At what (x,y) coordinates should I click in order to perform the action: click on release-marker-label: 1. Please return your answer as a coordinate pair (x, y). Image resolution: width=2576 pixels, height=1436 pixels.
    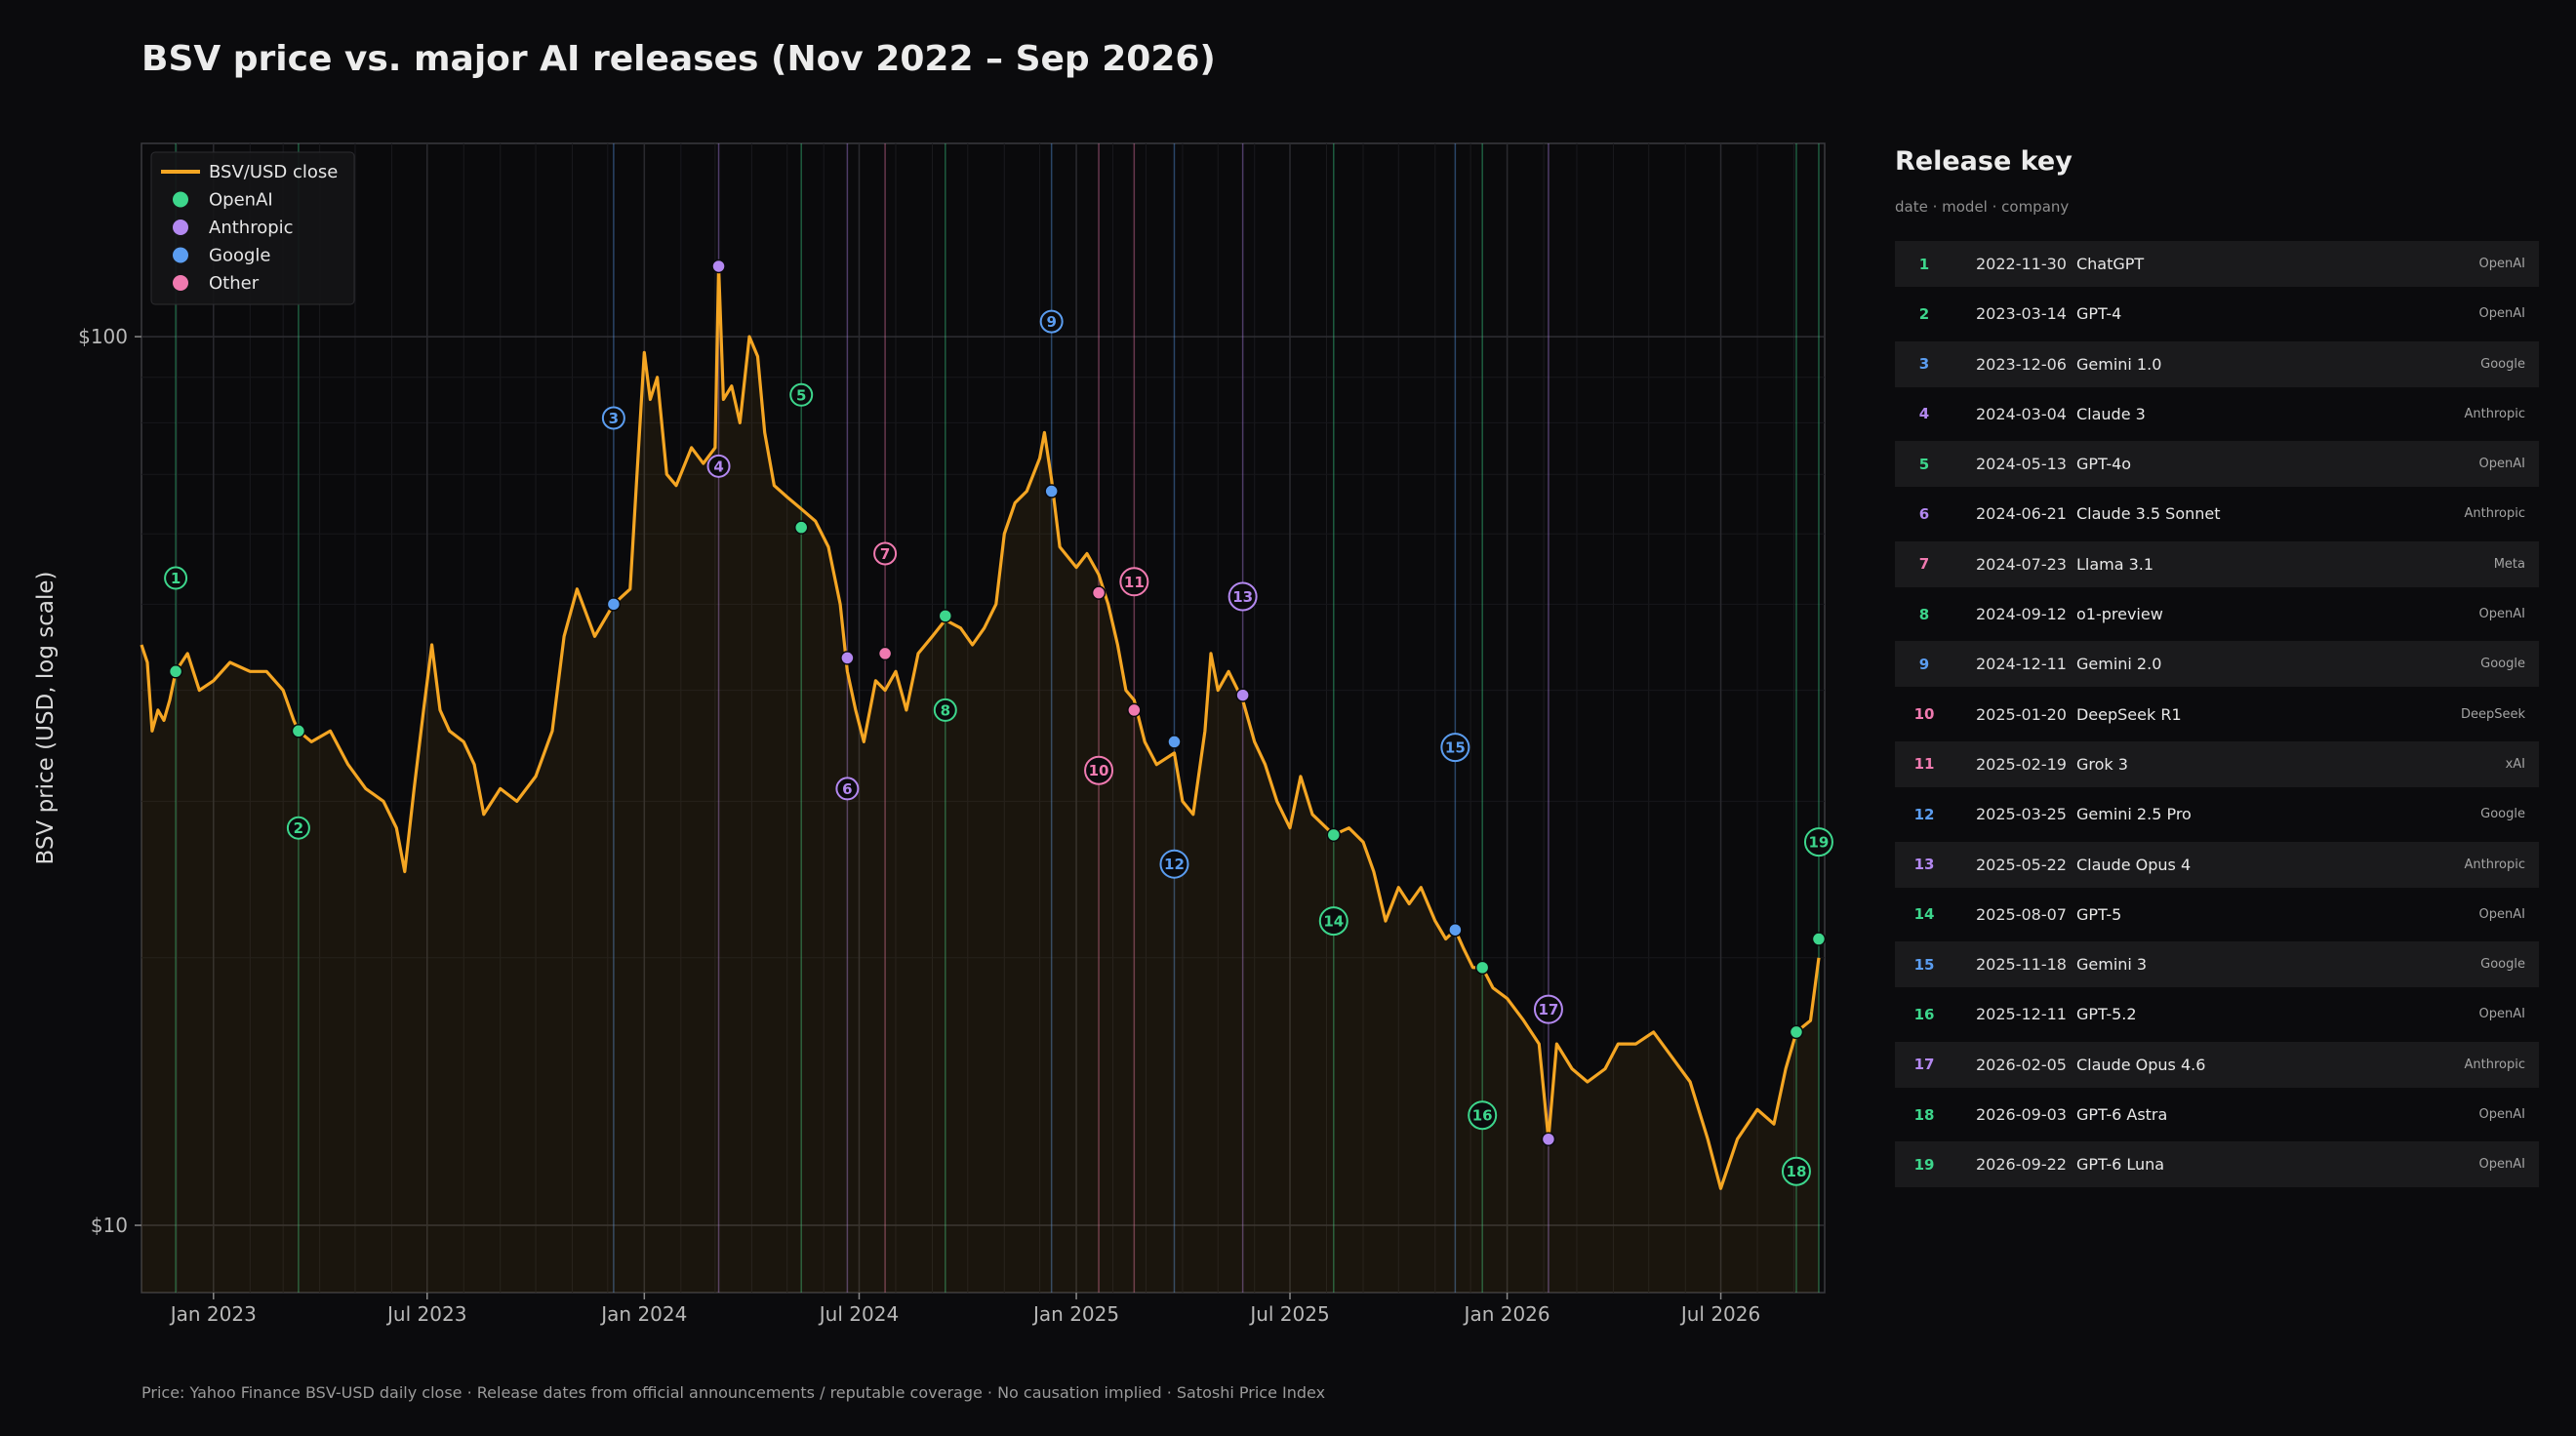
    Looking at the image, I should click on (176, 578).